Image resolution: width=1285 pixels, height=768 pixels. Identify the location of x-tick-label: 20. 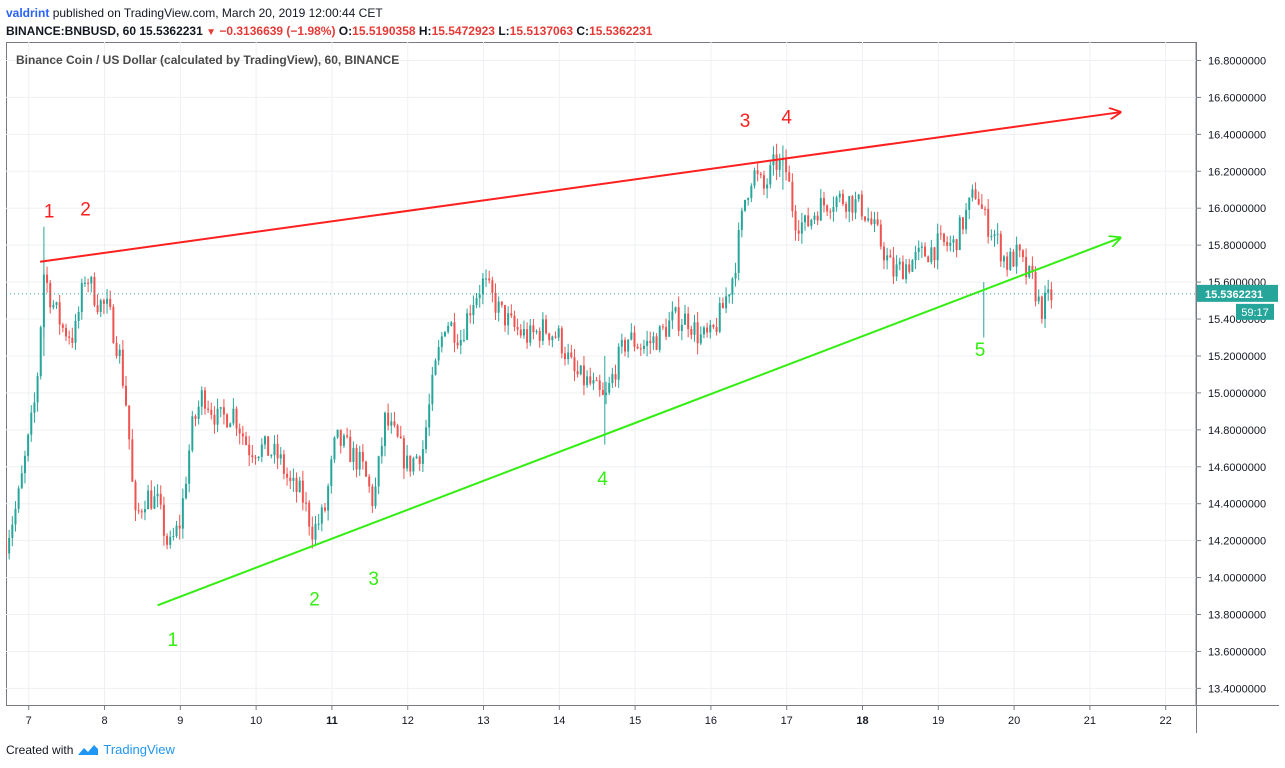
(1014, 721).